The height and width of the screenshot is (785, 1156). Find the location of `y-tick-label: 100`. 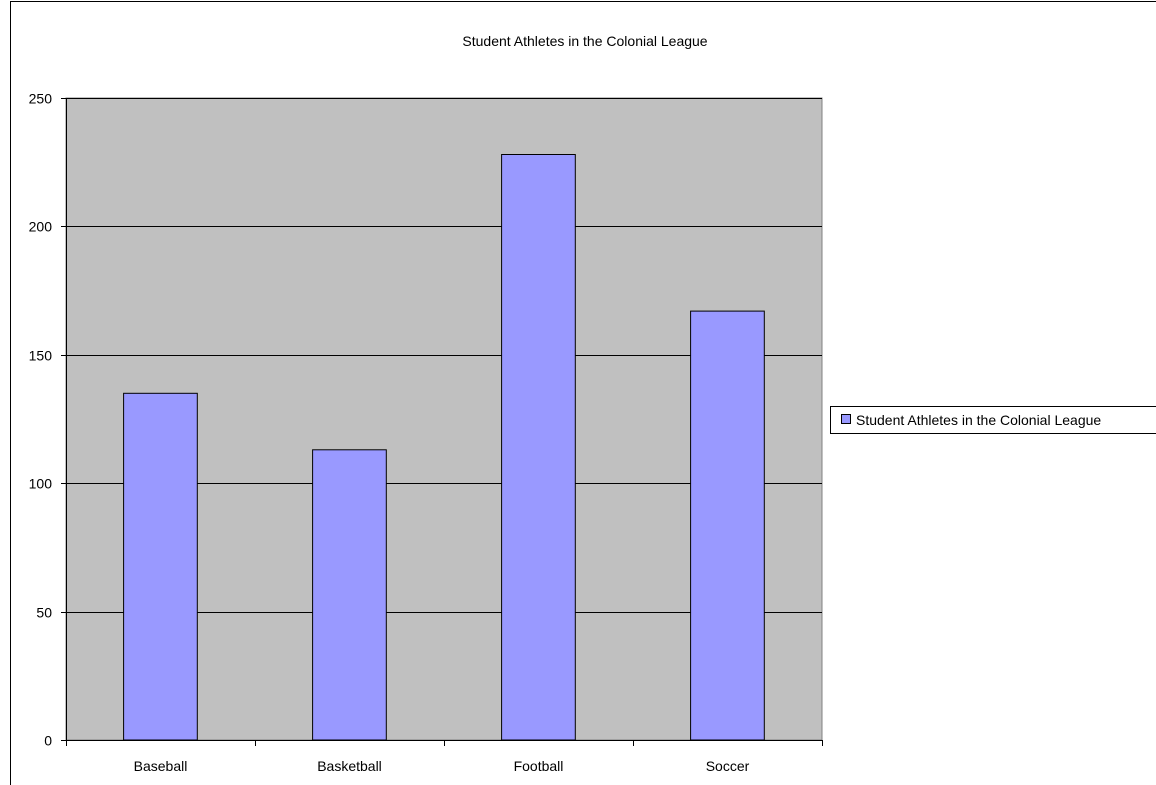

y-tick-label: 100 is located at coordinates (41, 484).